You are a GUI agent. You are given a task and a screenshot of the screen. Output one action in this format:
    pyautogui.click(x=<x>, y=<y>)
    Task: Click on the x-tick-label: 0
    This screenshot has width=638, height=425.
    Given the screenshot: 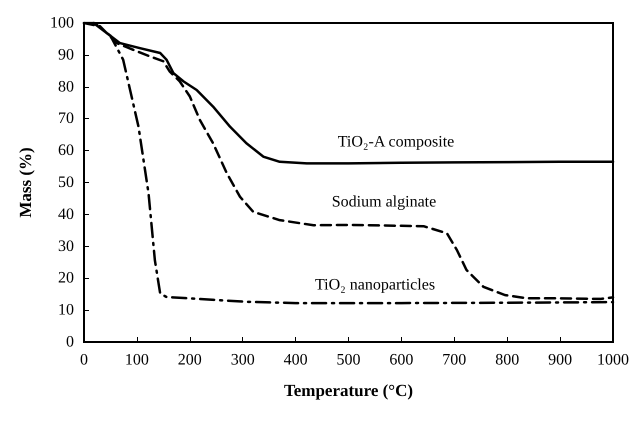 What is the action you would take?
    pyautogui.click(x=84, y=360)
    